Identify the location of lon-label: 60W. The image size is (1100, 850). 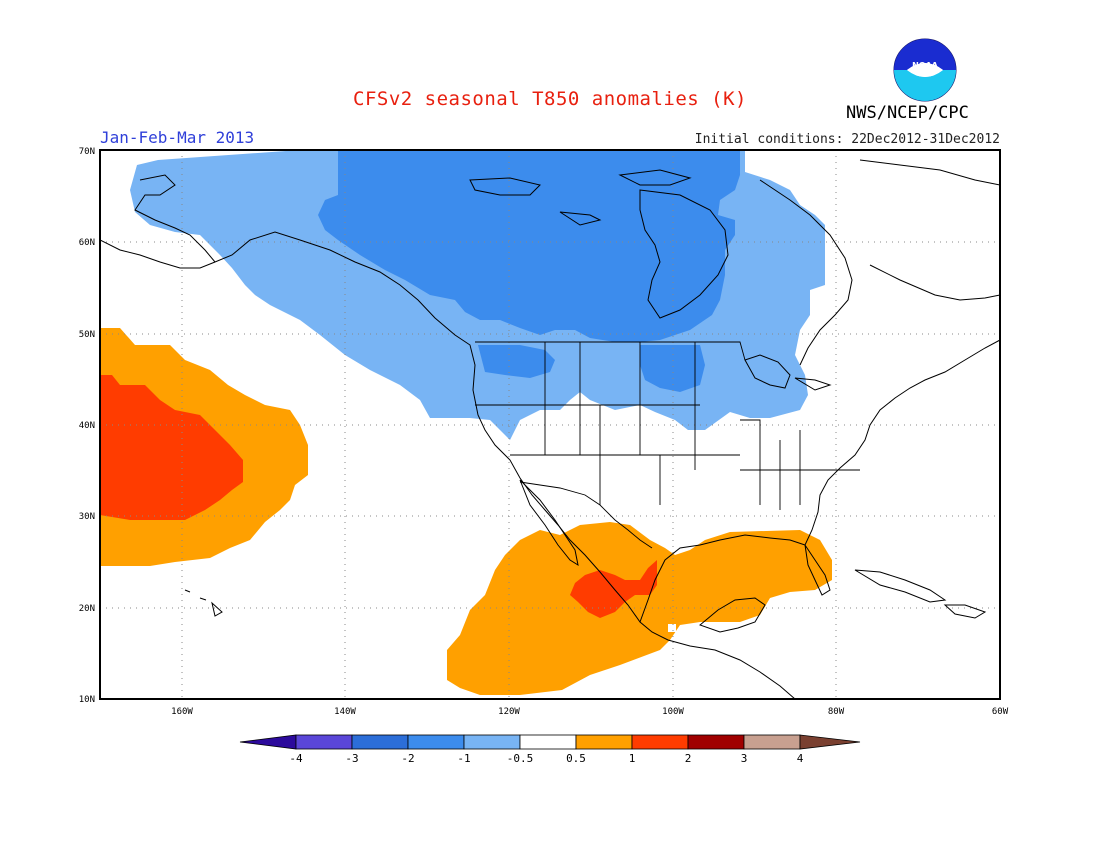
(1000, 712).